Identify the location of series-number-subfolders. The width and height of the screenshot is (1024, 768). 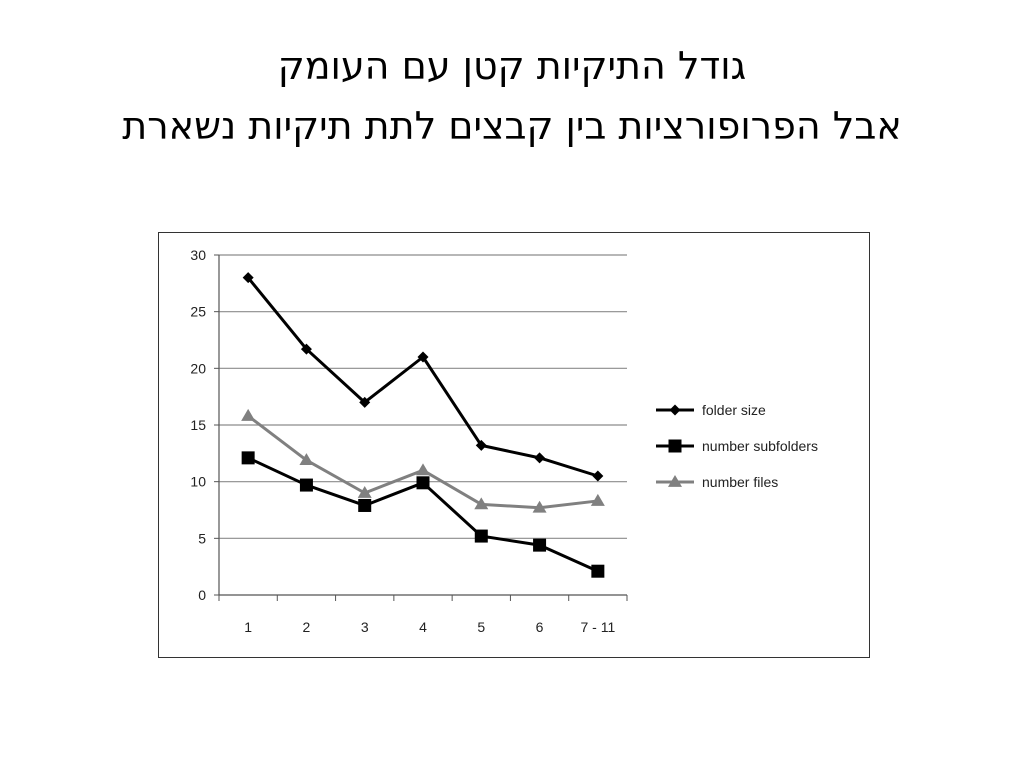
(423, 514).